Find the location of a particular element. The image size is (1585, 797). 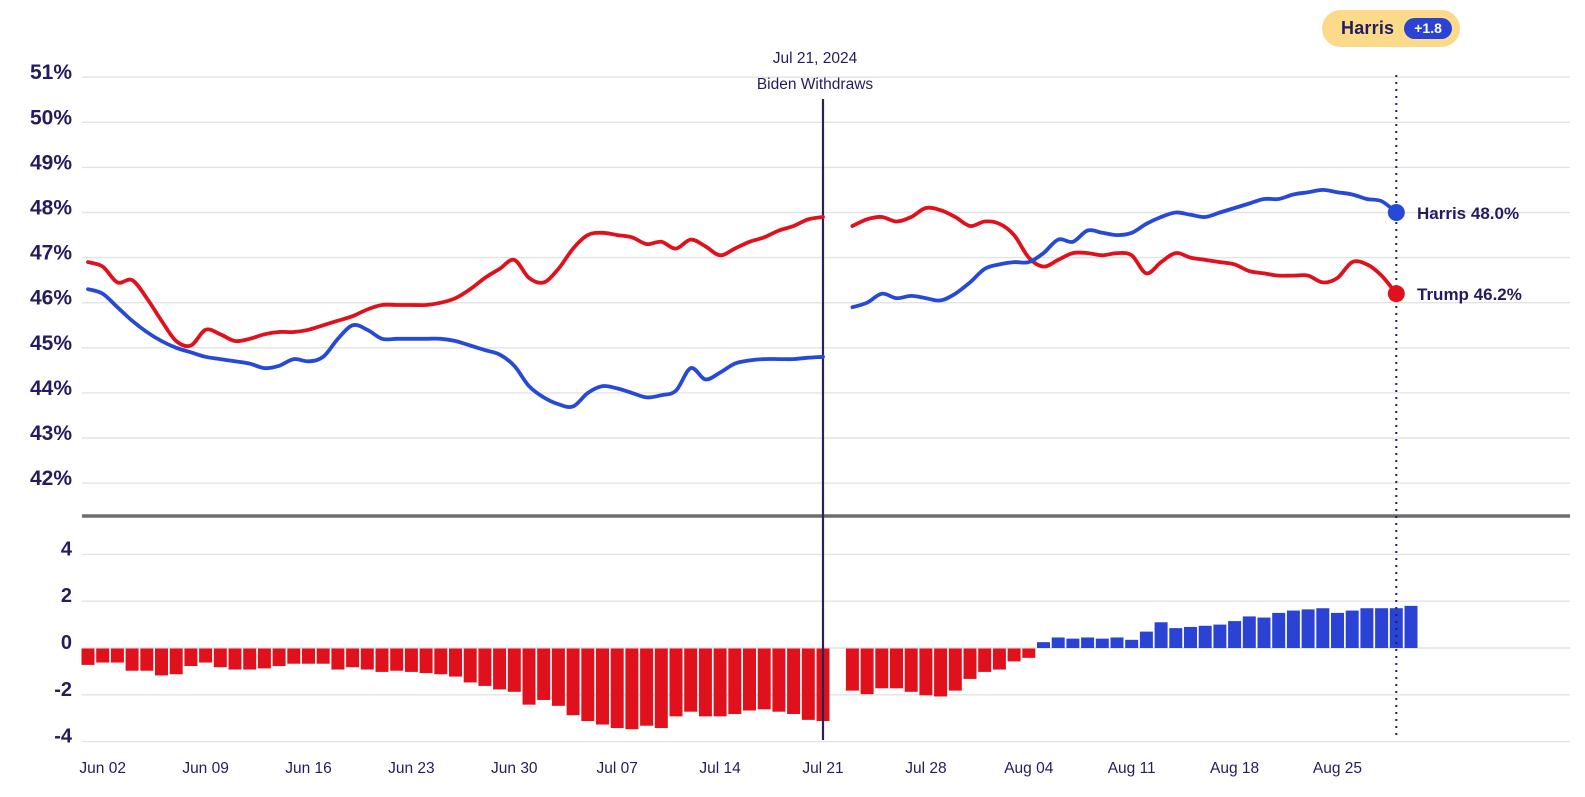

margin-y-label: 0 is located at coordinates (66, 643).